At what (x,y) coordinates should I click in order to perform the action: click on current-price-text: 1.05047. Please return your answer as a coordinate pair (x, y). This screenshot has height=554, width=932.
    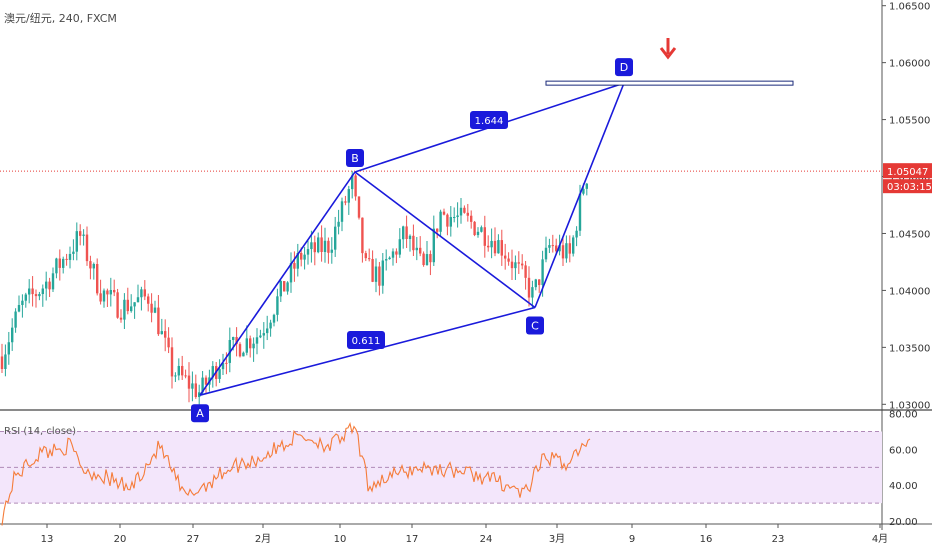
    Looking at the image, I should click on (907, 172).